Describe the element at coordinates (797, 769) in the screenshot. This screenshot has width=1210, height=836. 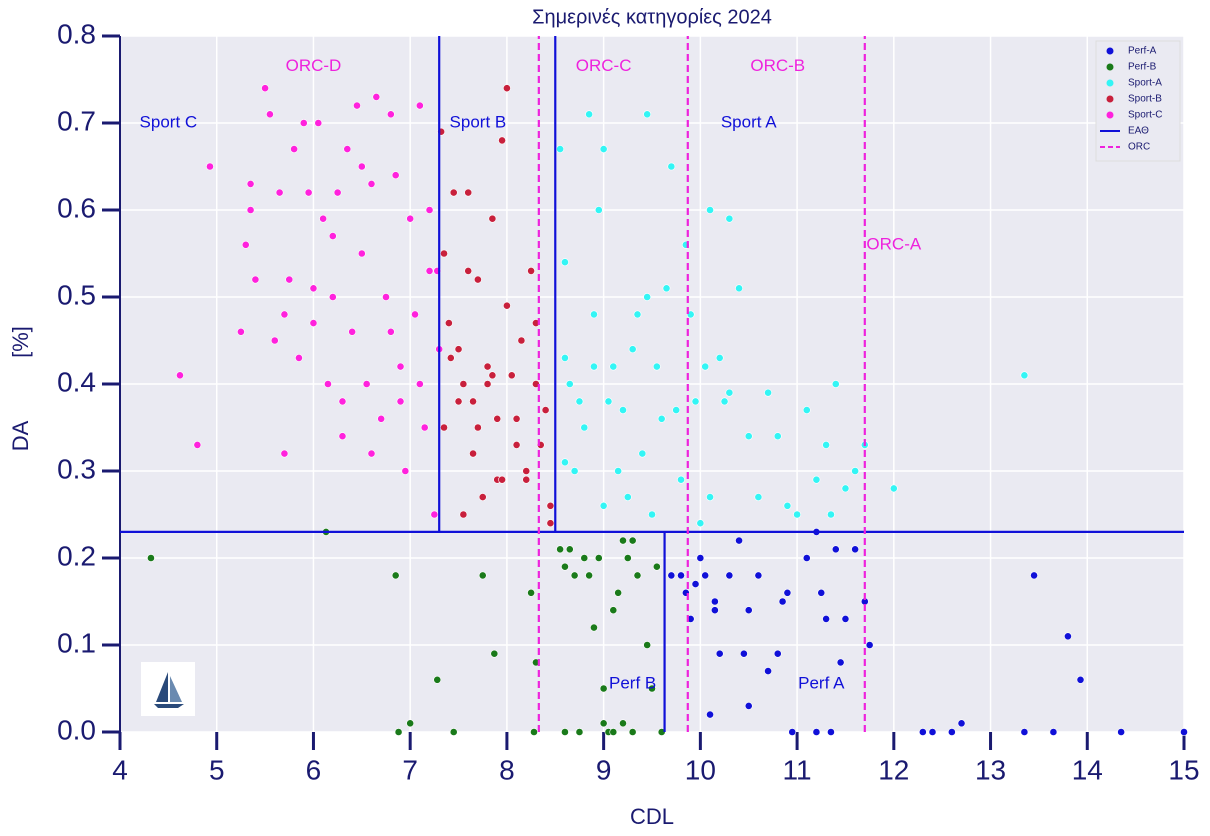
I see `x-tick-label: 11` at that location.